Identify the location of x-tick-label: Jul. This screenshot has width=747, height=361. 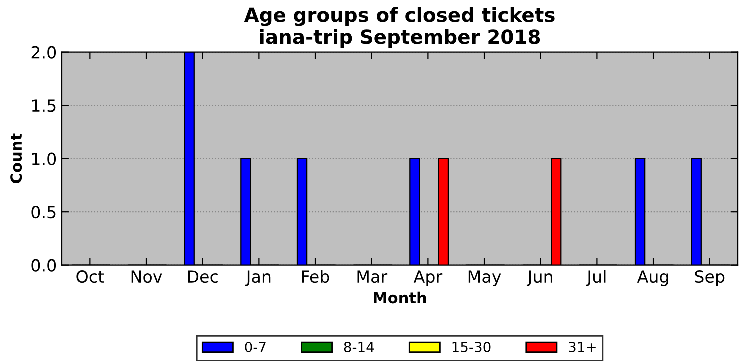
(596, 278).